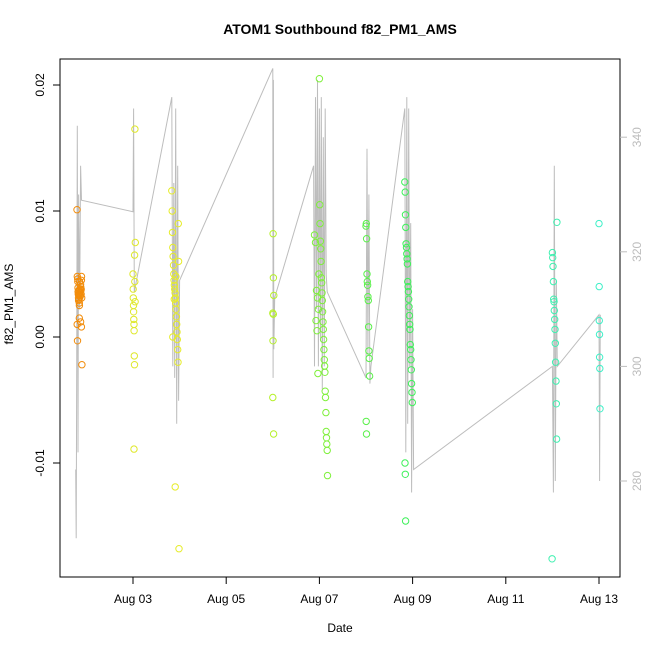 This screenshot has width=650, height=650. Describe the element at coordinates (46, 275) in the screenshot. I see `y-axis: -0.01 0.00 0.01 0.02` at that location.